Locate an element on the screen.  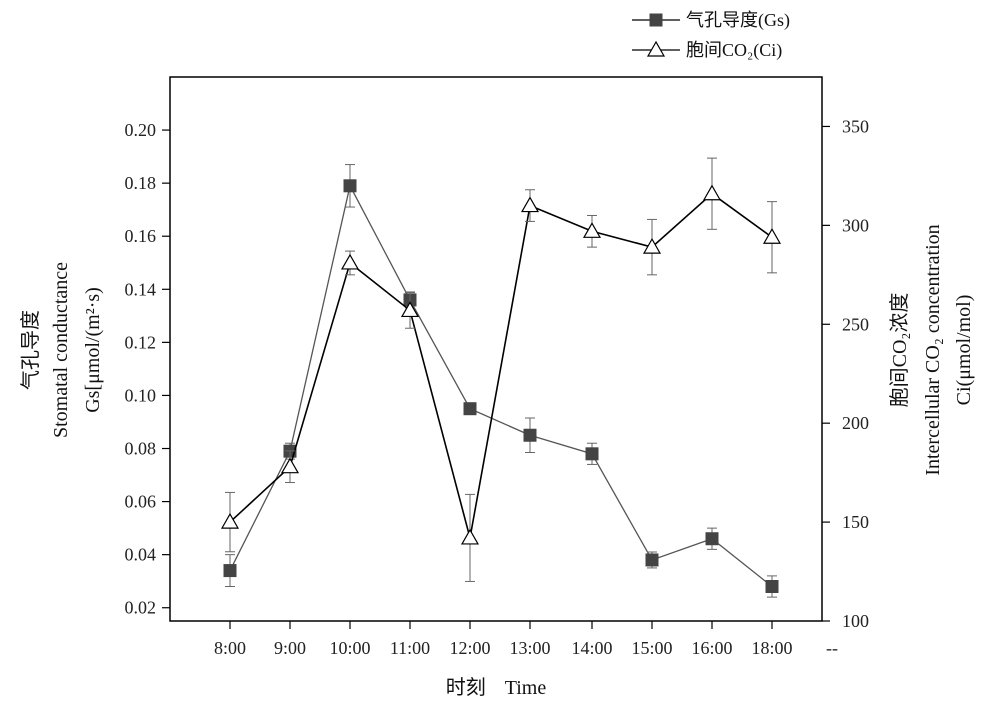
right-tick-label: 100 is located at coordinates (855, 621).